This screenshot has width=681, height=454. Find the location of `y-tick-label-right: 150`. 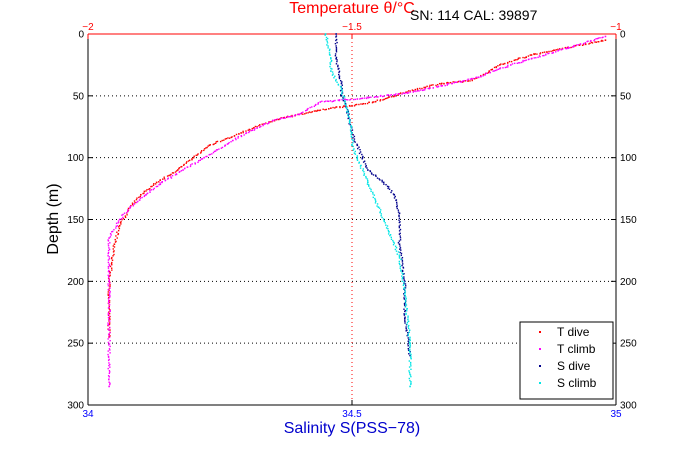

y-tick-label-right: 150 is located at coordinates (628, 220).